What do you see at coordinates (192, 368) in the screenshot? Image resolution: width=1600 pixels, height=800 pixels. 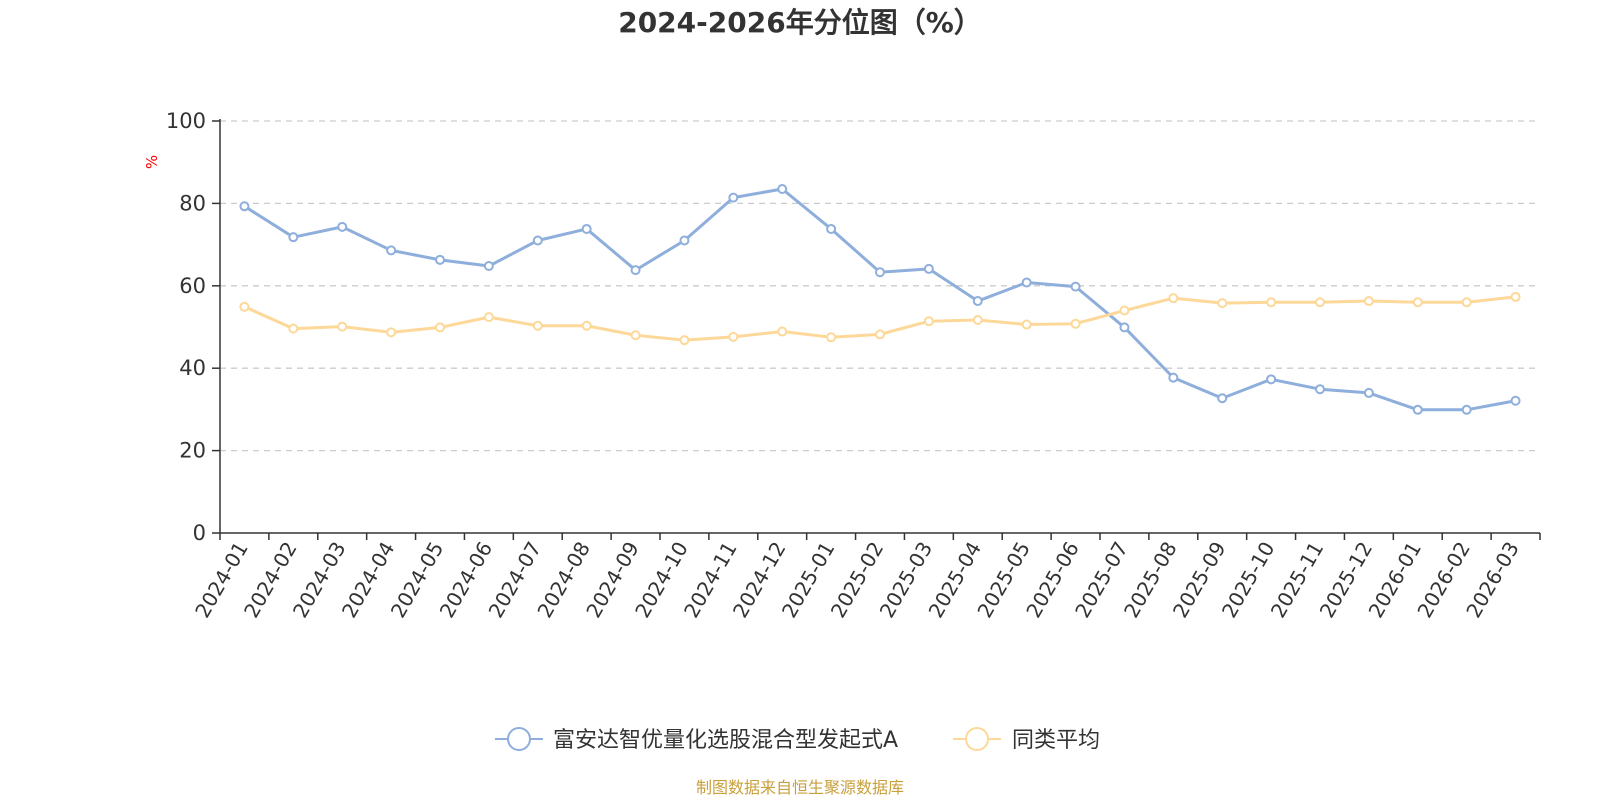 I see `y-tick-label: 40` at bounding box center [192, 368].